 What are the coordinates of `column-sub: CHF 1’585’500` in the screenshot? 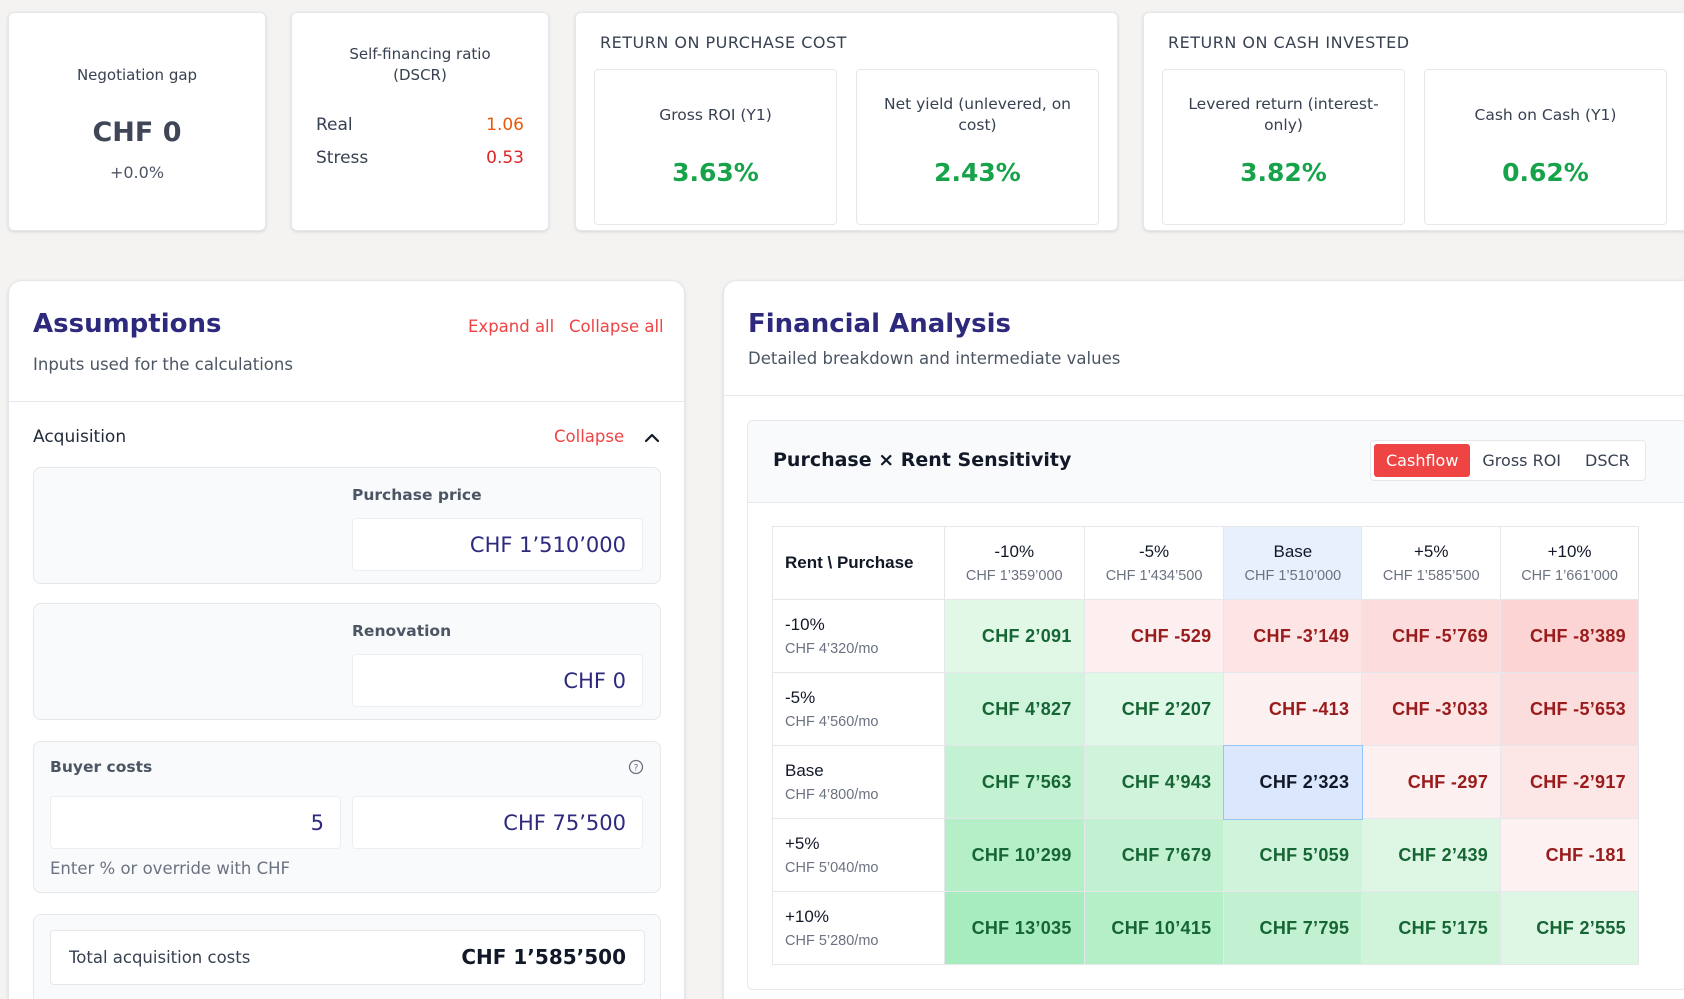 It's located at (1431, 576).